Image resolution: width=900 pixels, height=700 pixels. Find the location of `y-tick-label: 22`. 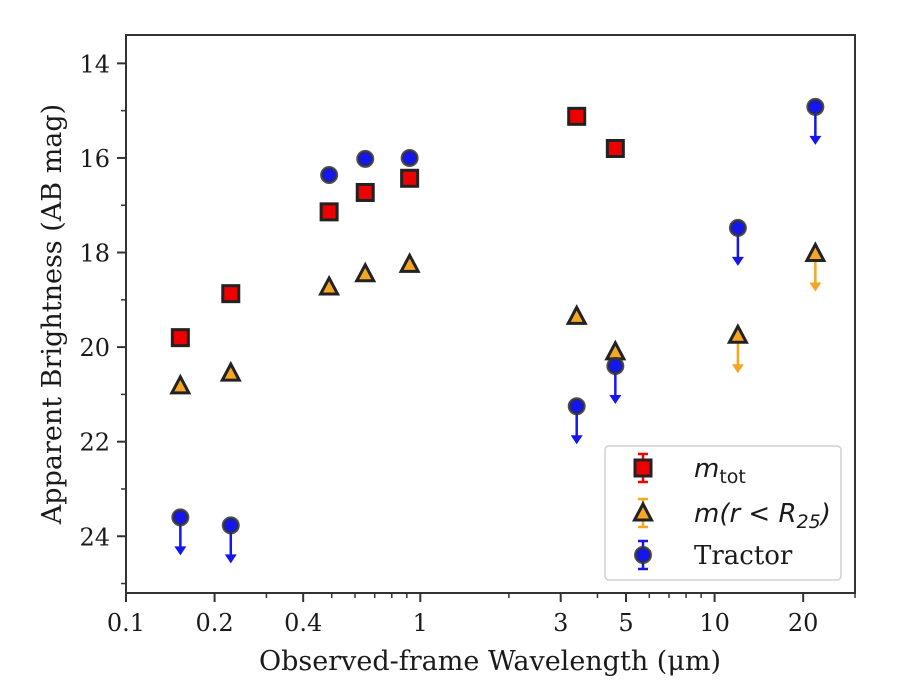

y-tick-label: 22 is located at coordinates (94, 443).